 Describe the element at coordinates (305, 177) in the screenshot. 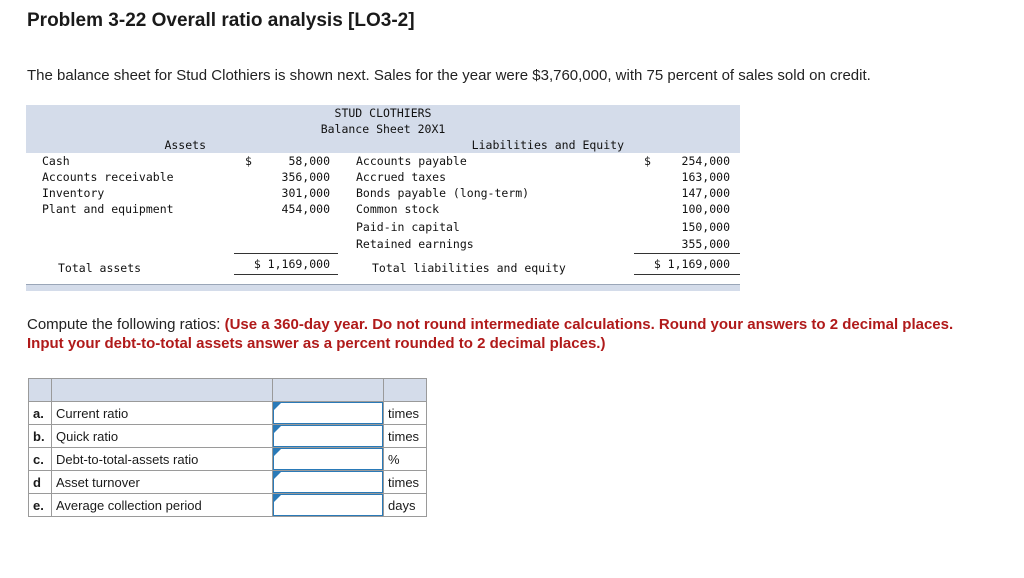

I see `asset-value: 356,000` at that location.